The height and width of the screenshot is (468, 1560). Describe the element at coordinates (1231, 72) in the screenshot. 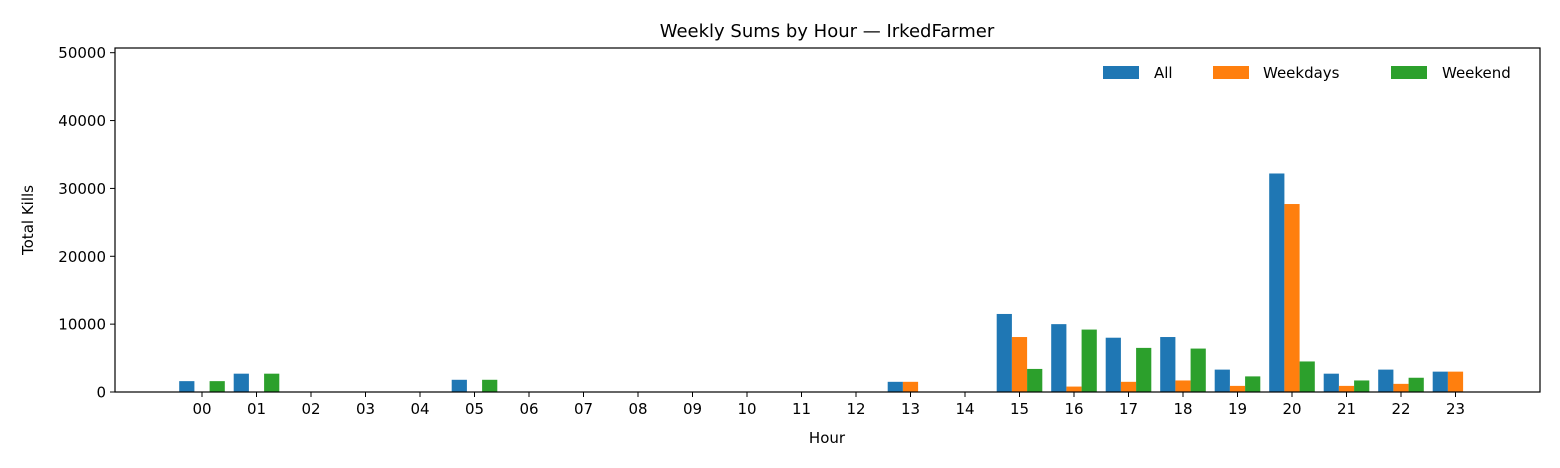

I see `legend-swatch-weekdays` at that location.